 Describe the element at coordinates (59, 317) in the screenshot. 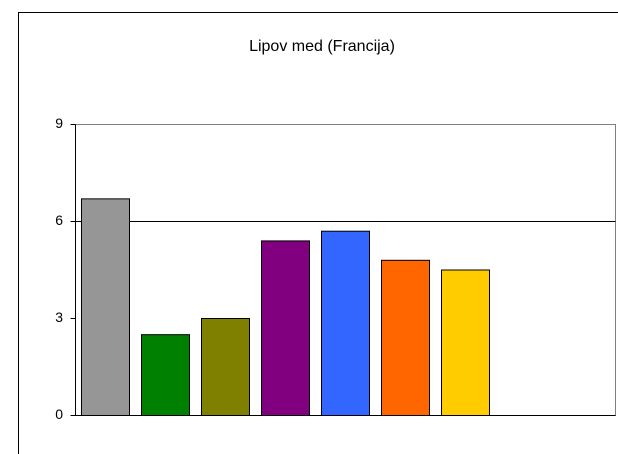

I see `y-tick-label: 3` at that location.